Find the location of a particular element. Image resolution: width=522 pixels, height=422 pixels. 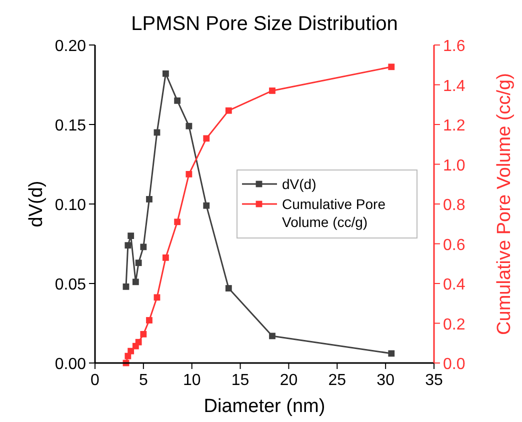

y-tick-label: 0.20 is located at coordinates (70, 46).